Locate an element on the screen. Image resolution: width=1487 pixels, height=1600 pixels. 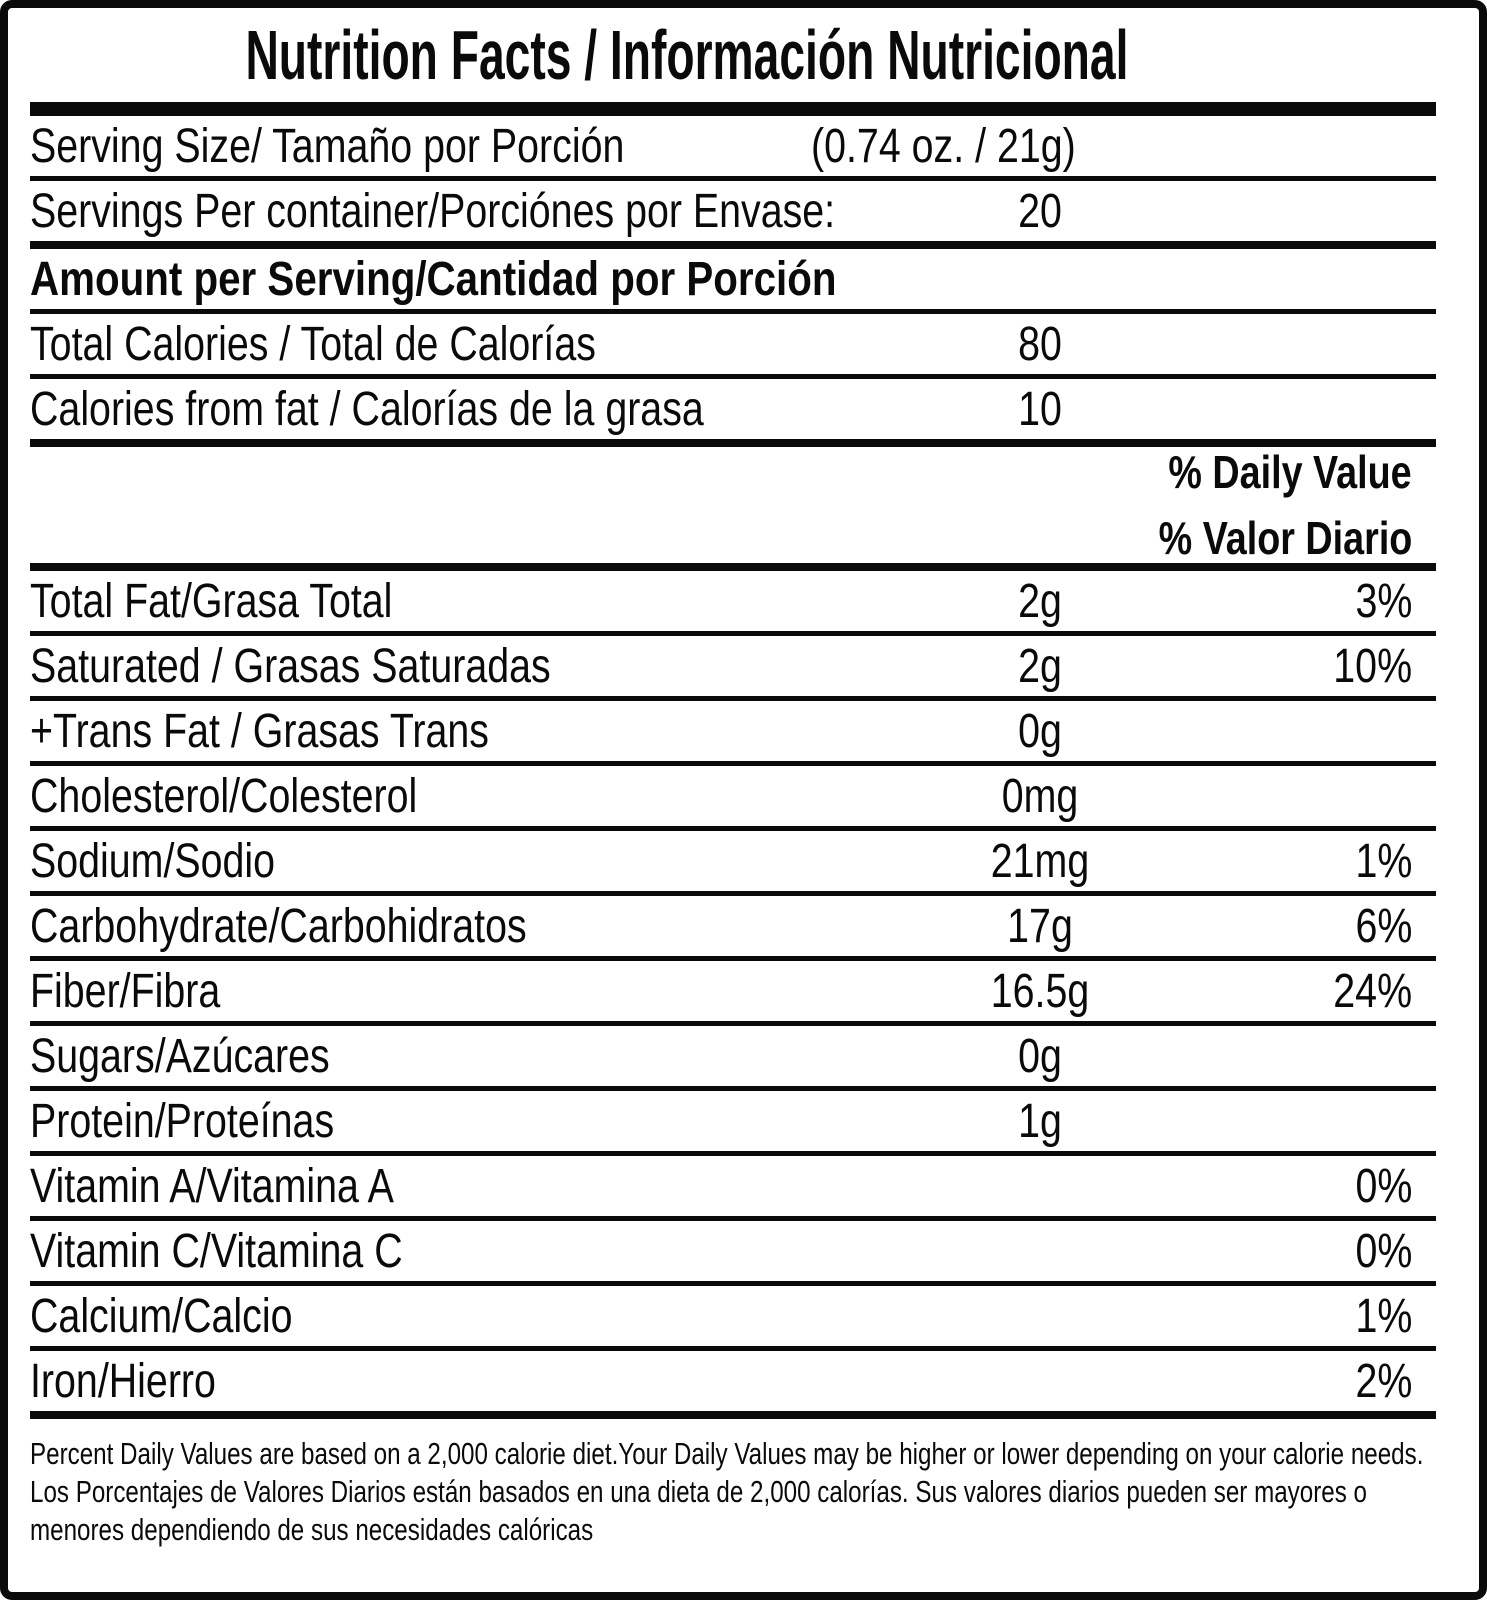
row-value: 1g is located at coordinates (1040, 1121).